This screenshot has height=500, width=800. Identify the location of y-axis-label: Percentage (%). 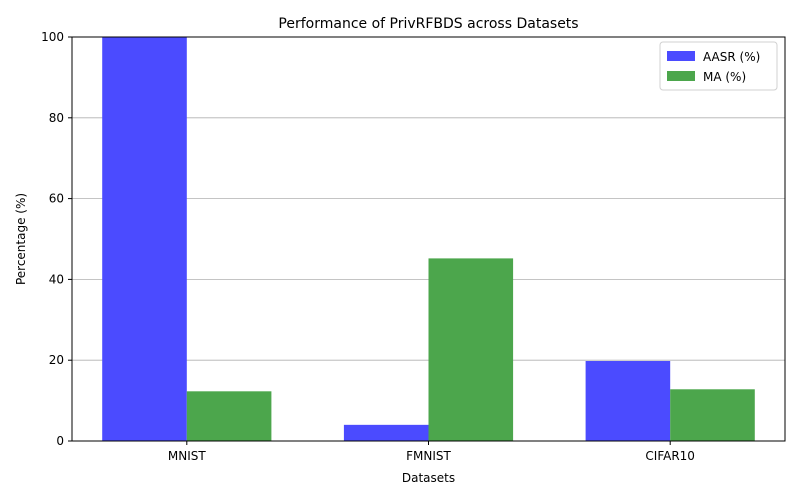
(21, 239).